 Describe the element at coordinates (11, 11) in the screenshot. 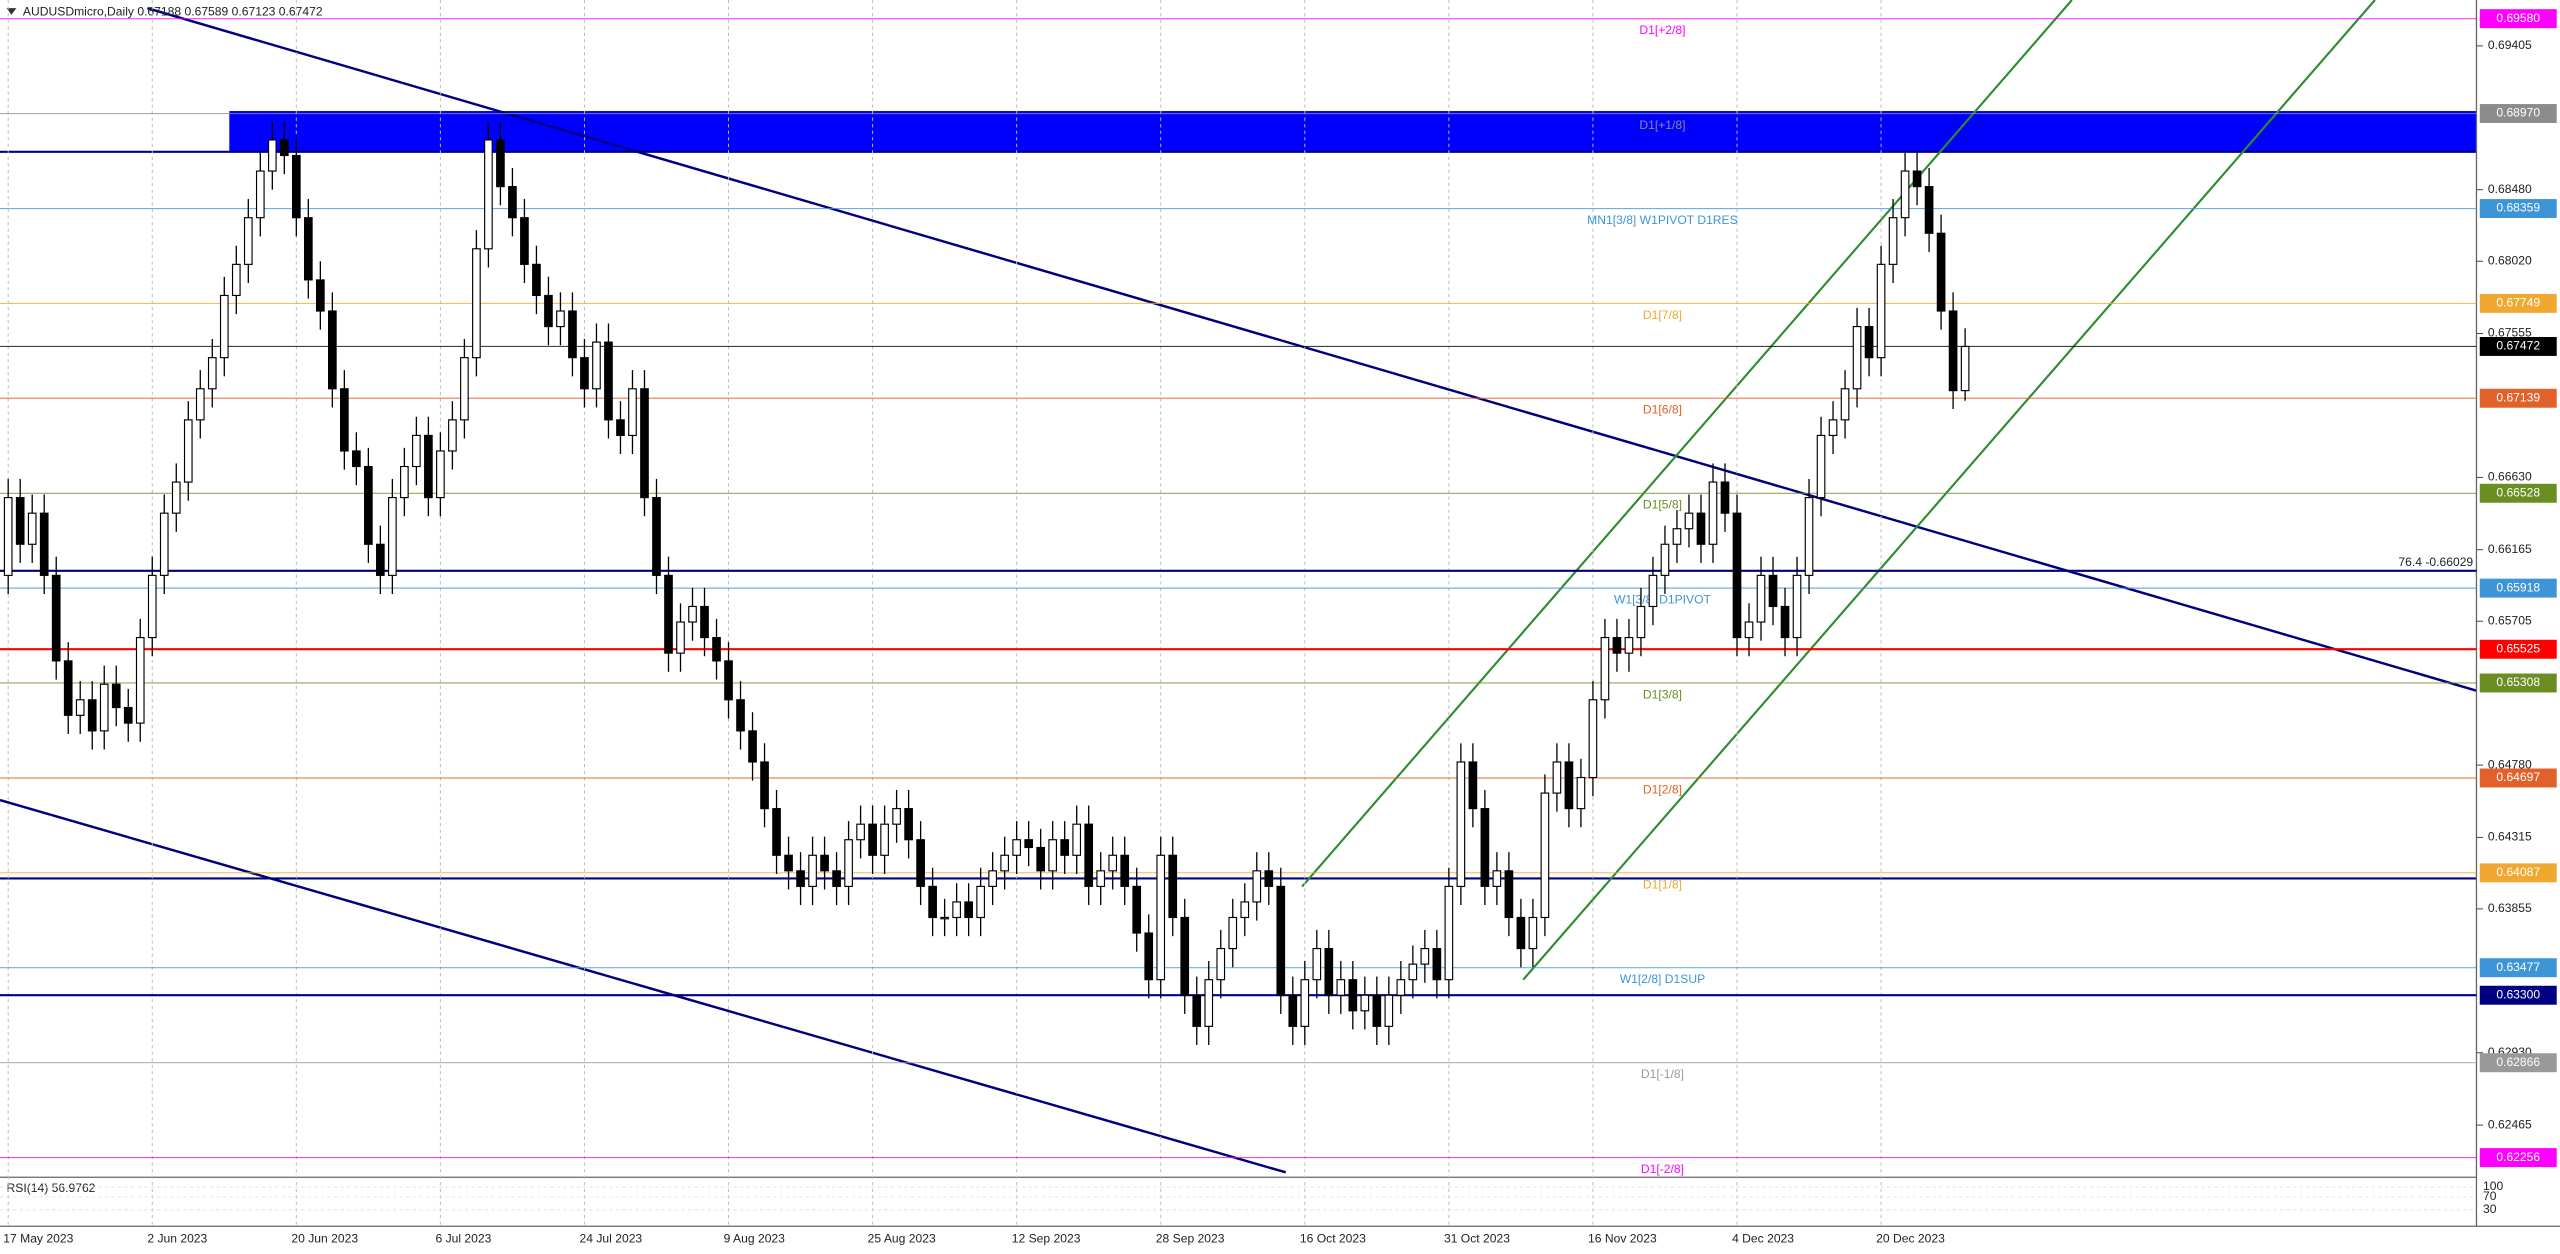

I see `menu-arrow` at that location.